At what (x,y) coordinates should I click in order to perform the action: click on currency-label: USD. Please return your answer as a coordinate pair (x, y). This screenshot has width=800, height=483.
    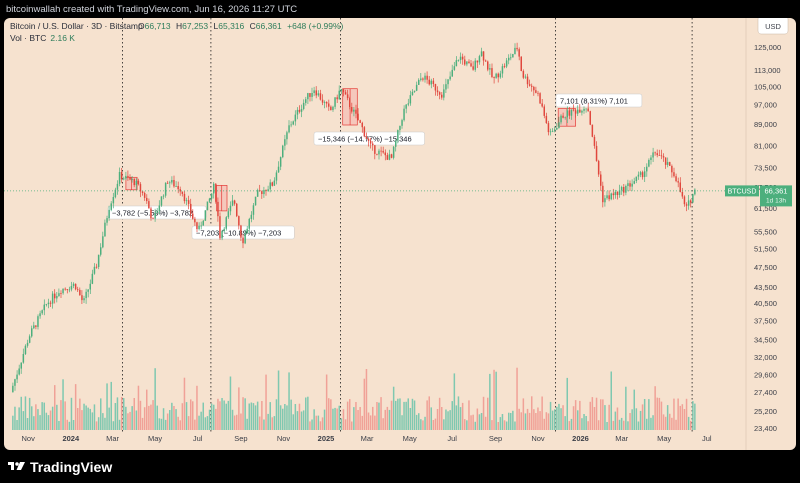
    Looking at the image, I should click on (773, 26).